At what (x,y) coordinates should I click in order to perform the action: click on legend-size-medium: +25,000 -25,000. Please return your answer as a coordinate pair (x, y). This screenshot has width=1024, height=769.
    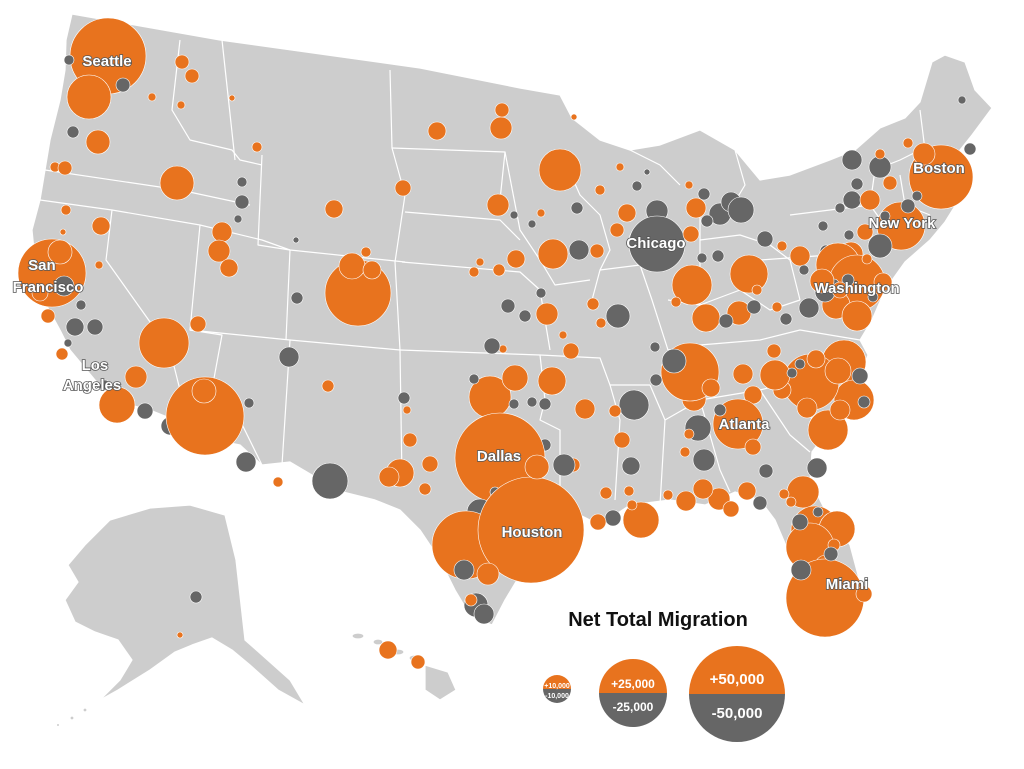
    Looking at the image, I should click on (633, 693).